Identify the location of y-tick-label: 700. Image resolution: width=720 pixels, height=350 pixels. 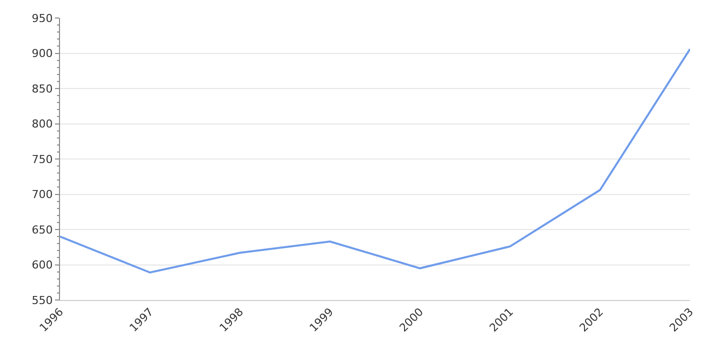
(42, 195).